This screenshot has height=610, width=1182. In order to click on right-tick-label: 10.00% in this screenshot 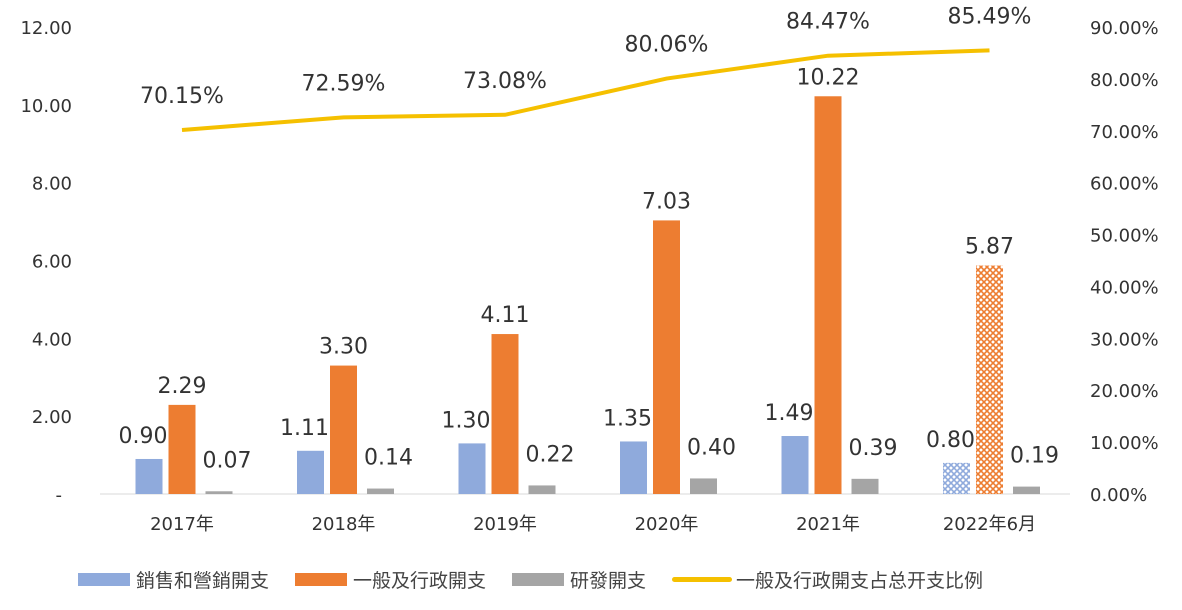, I will do `click(1124, 443)`.